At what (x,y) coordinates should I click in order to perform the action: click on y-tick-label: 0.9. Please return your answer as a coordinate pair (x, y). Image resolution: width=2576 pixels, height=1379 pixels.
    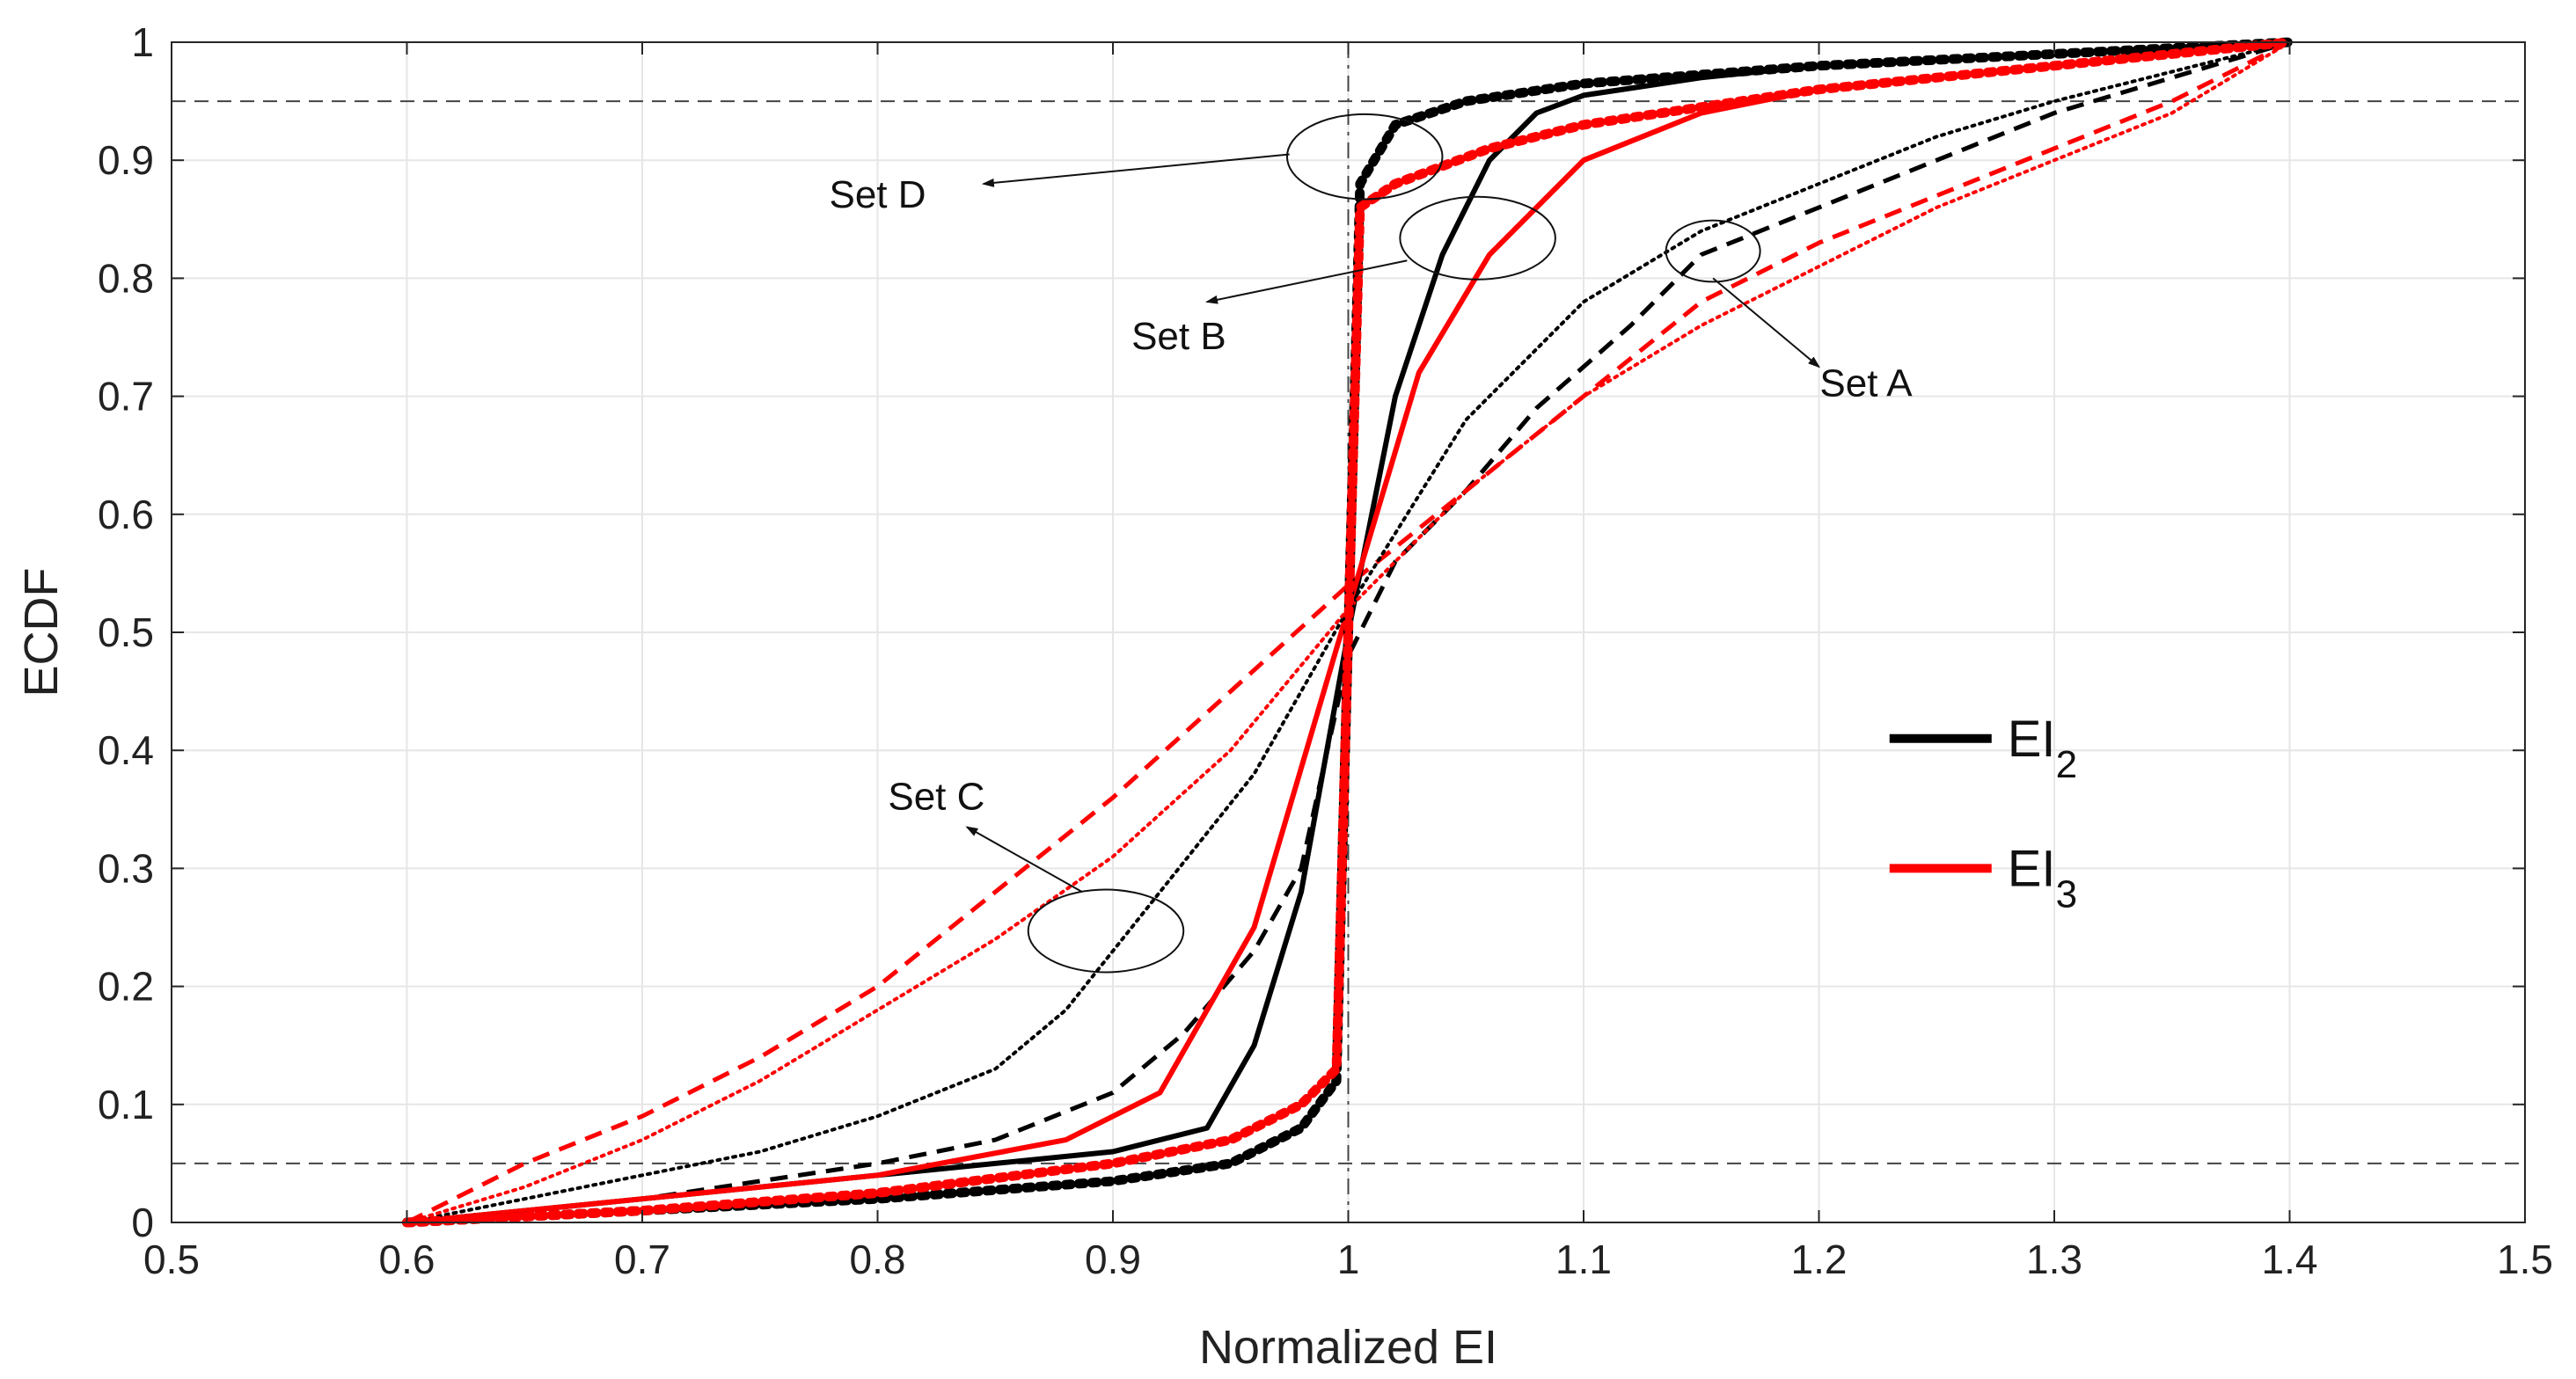
    Looking at the image, I should click on (126, 160).